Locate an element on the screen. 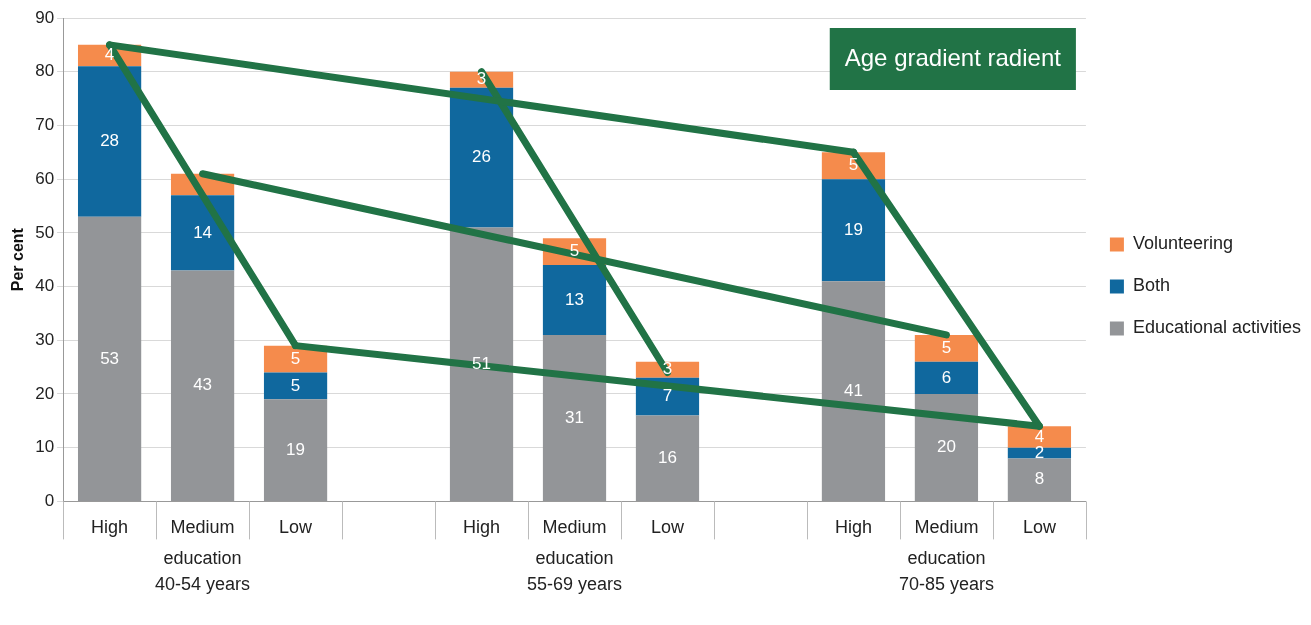  data-label: 20 is located at coordinates (946, 447).